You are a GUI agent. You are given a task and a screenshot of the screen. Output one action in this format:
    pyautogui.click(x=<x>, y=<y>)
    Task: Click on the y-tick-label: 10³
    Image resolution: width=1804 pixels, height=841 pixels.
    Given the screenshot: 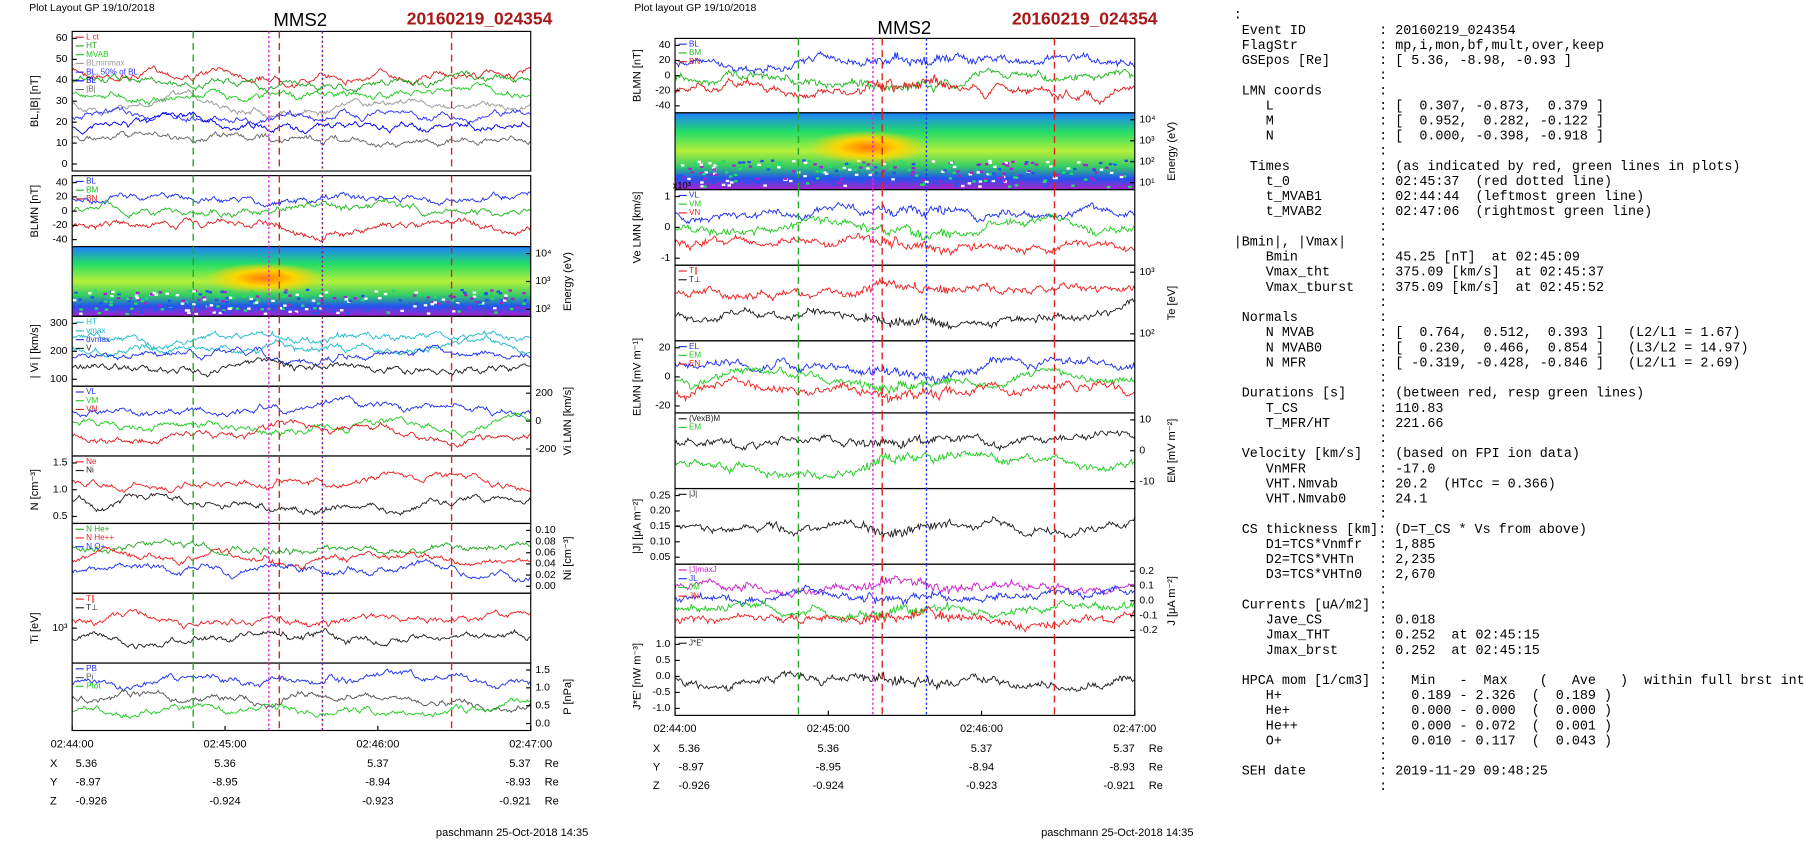 What is the action you would take?
    pyautogui.click(x=1147, y=272)
    